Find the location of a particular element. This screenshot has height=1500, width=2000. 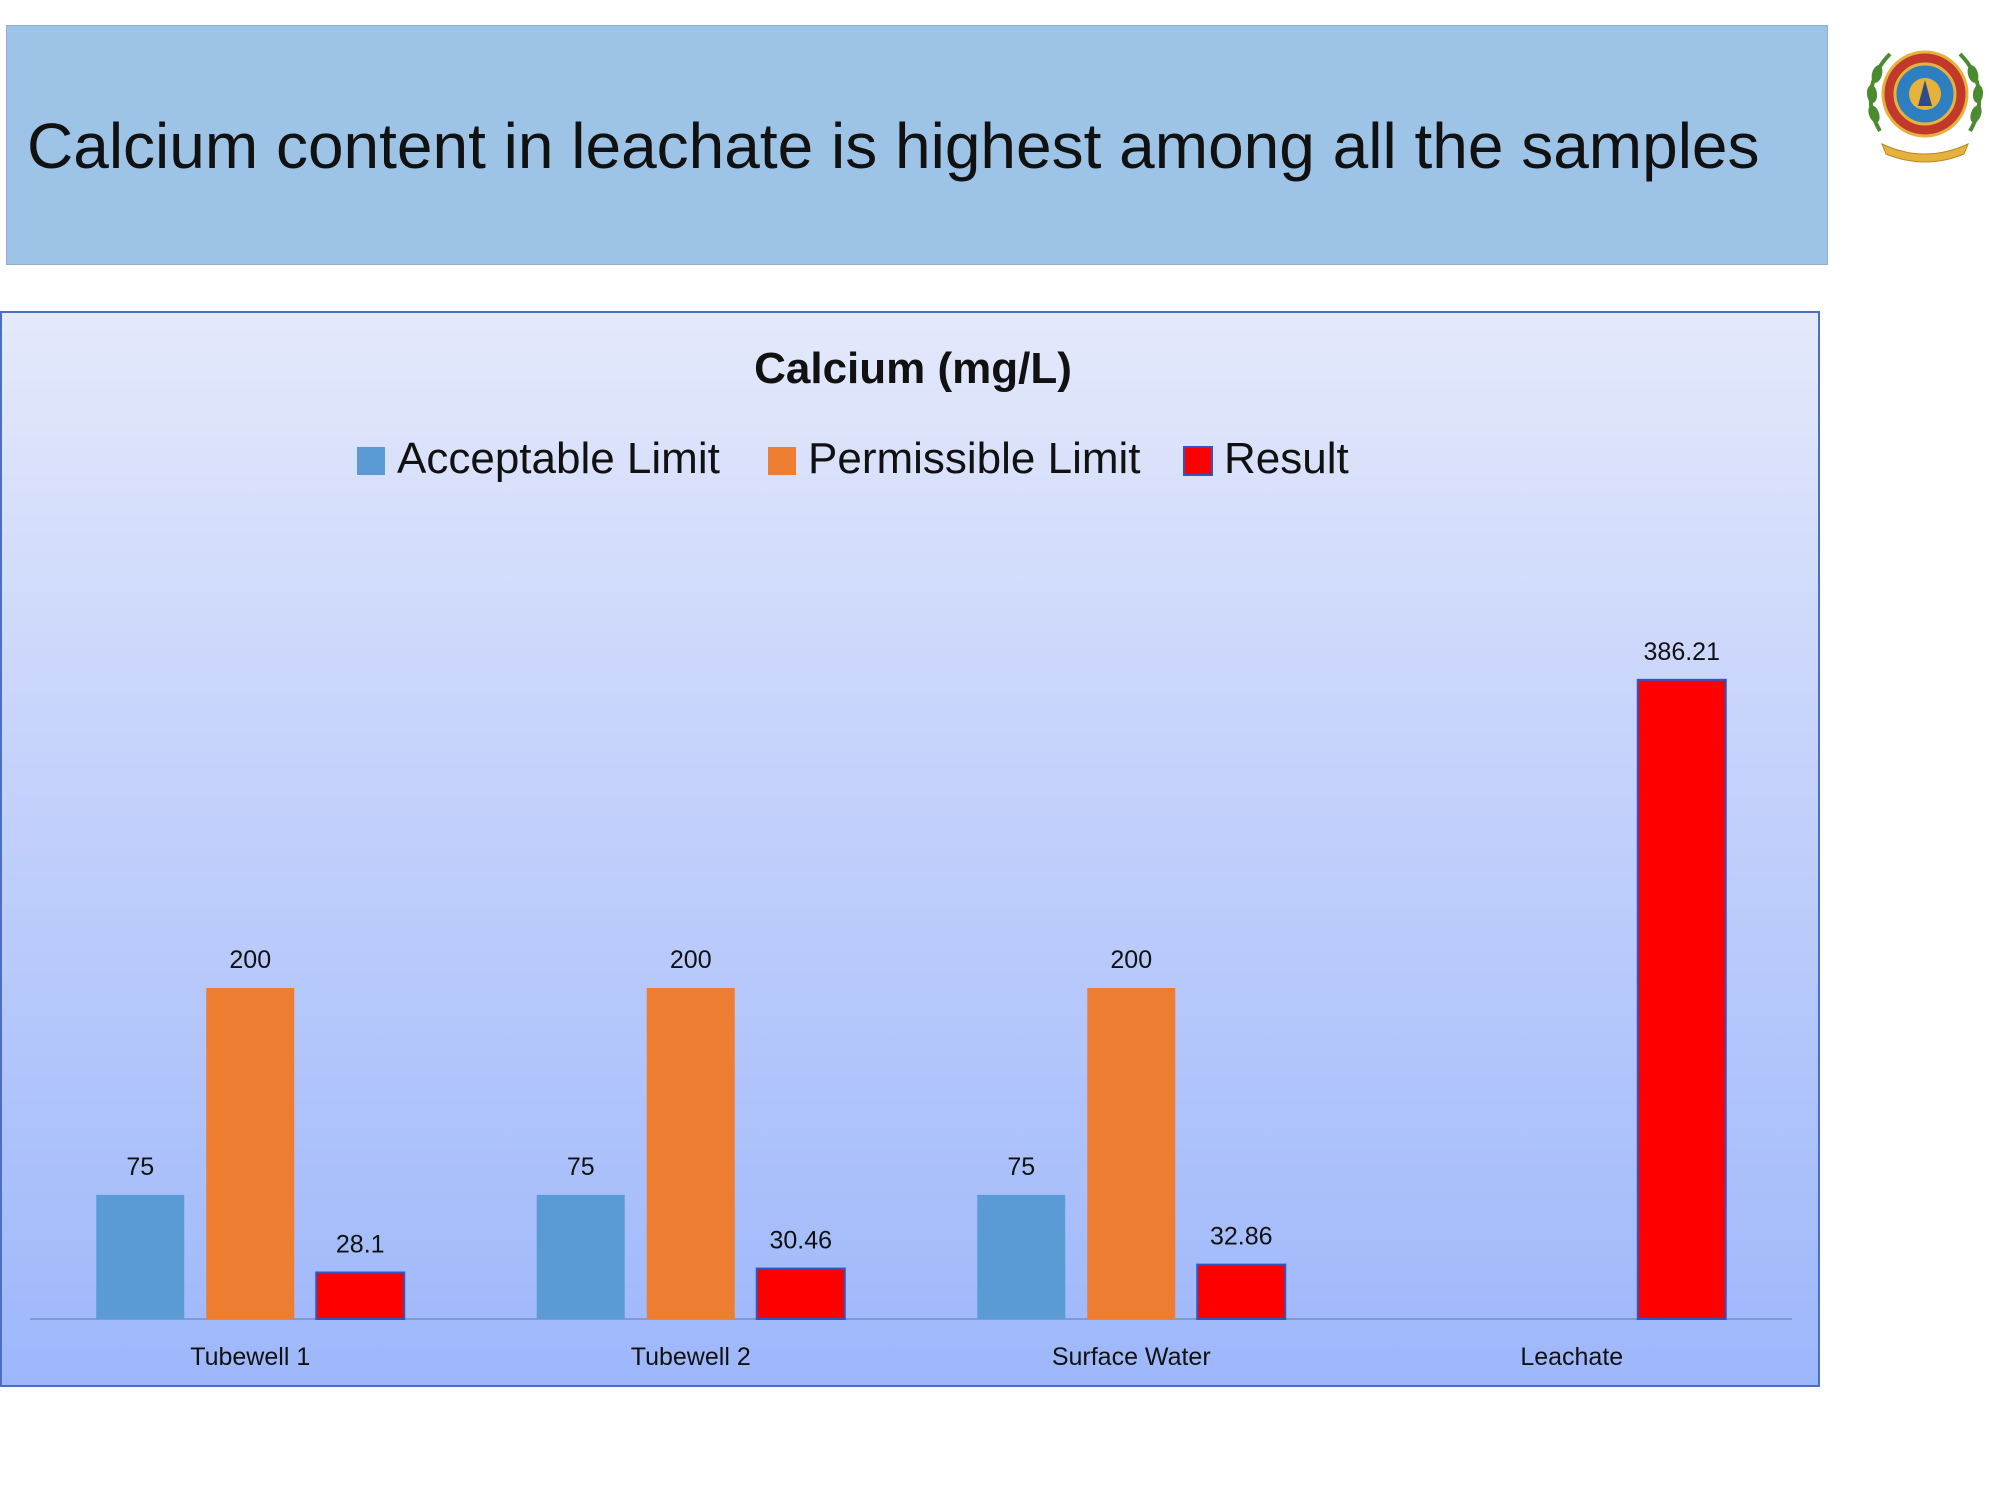

x-tick-label-2: Surface Water is located at coordinates (1131, 1357).